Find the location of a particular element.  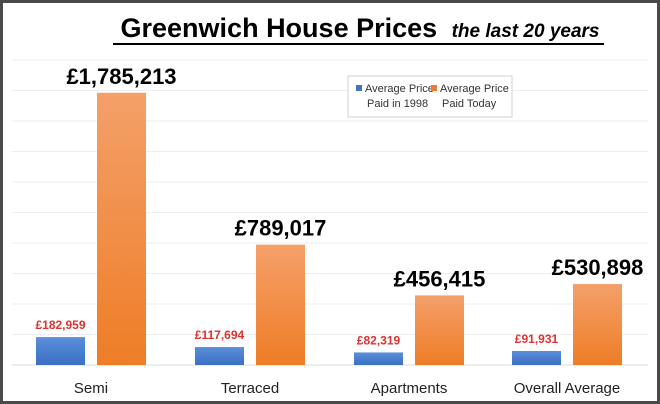

data-label: £91,931 is located at coordinates (537, 339).